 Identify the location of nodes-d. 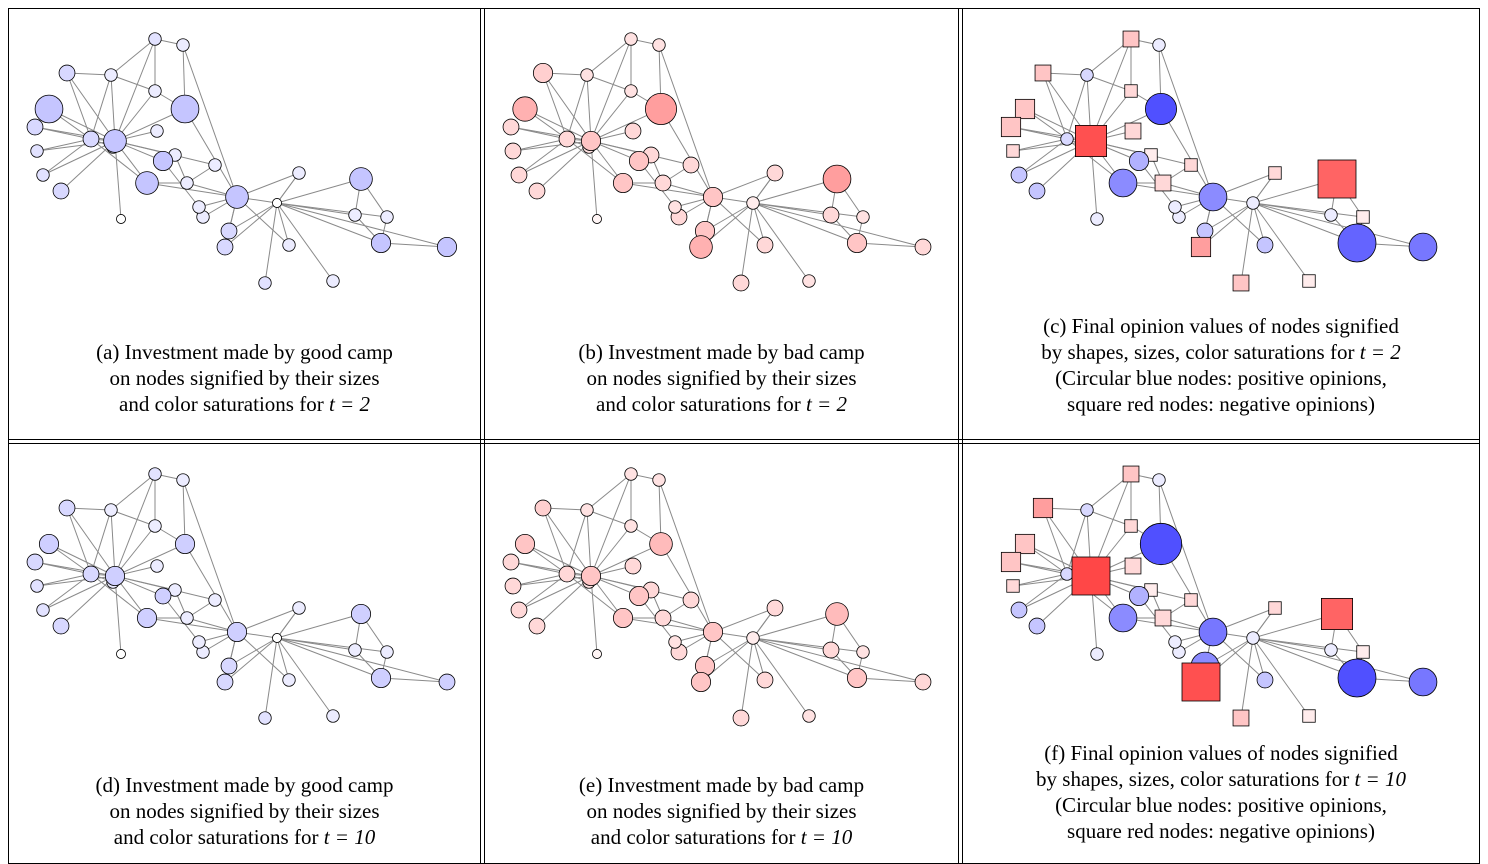
(241, 596).